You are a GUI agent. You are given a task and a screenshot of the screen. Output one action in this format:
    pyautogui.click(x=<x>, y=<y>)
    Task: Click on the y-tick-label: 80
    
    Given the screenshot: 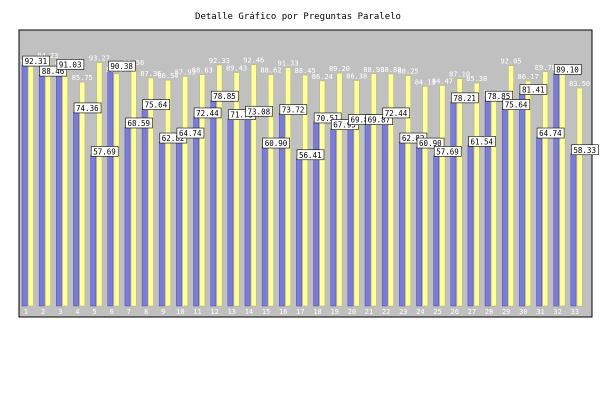 What is the action you would take?
    pyautogui.click(x=13, y=98)
    